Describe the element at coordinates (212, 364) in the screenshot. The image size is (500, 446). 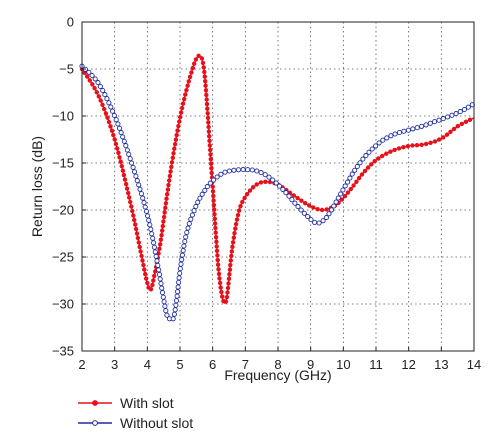
I see `x-tick-label: 6` at that location.